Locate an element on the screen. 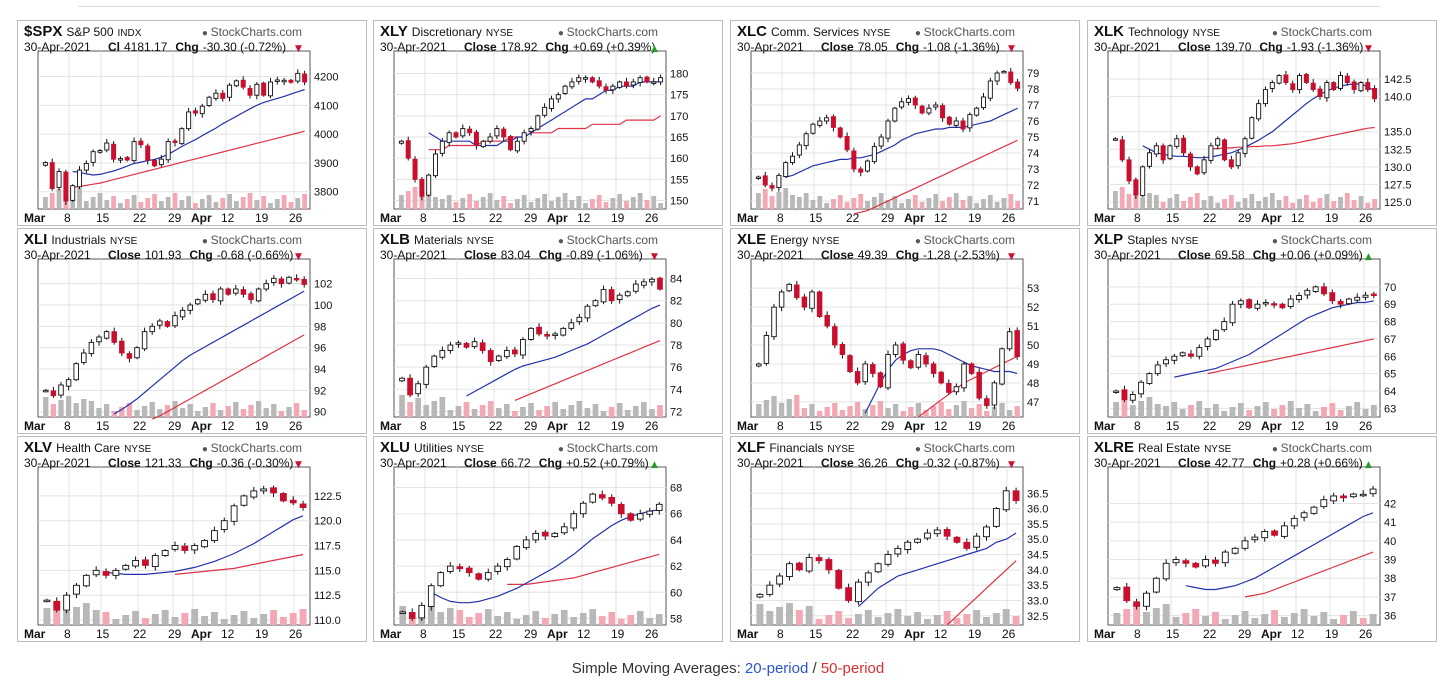 The width and height of the screenshot is (1456, 694). y-tick-label: 37 is located at coordinates (1390, 598).